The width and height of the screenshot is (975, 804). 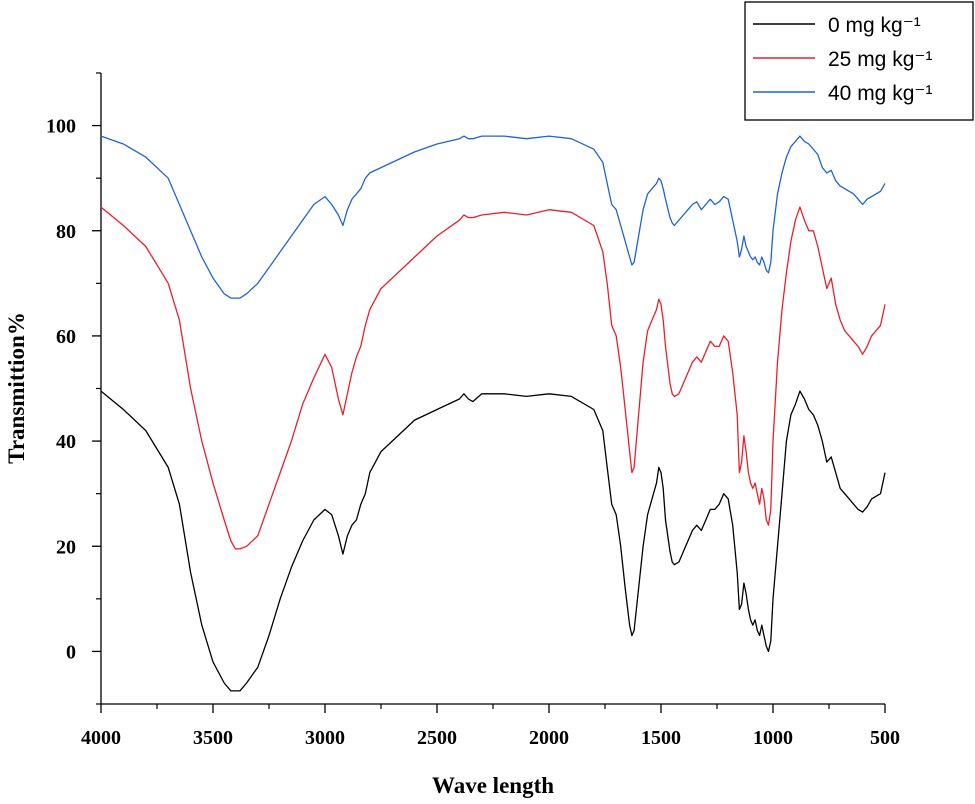 What do you see at coordinates (880, 59) in the screenshot?
I see `legend-label: 25 mg kg⁻¹` at bounding box center [880, 59].